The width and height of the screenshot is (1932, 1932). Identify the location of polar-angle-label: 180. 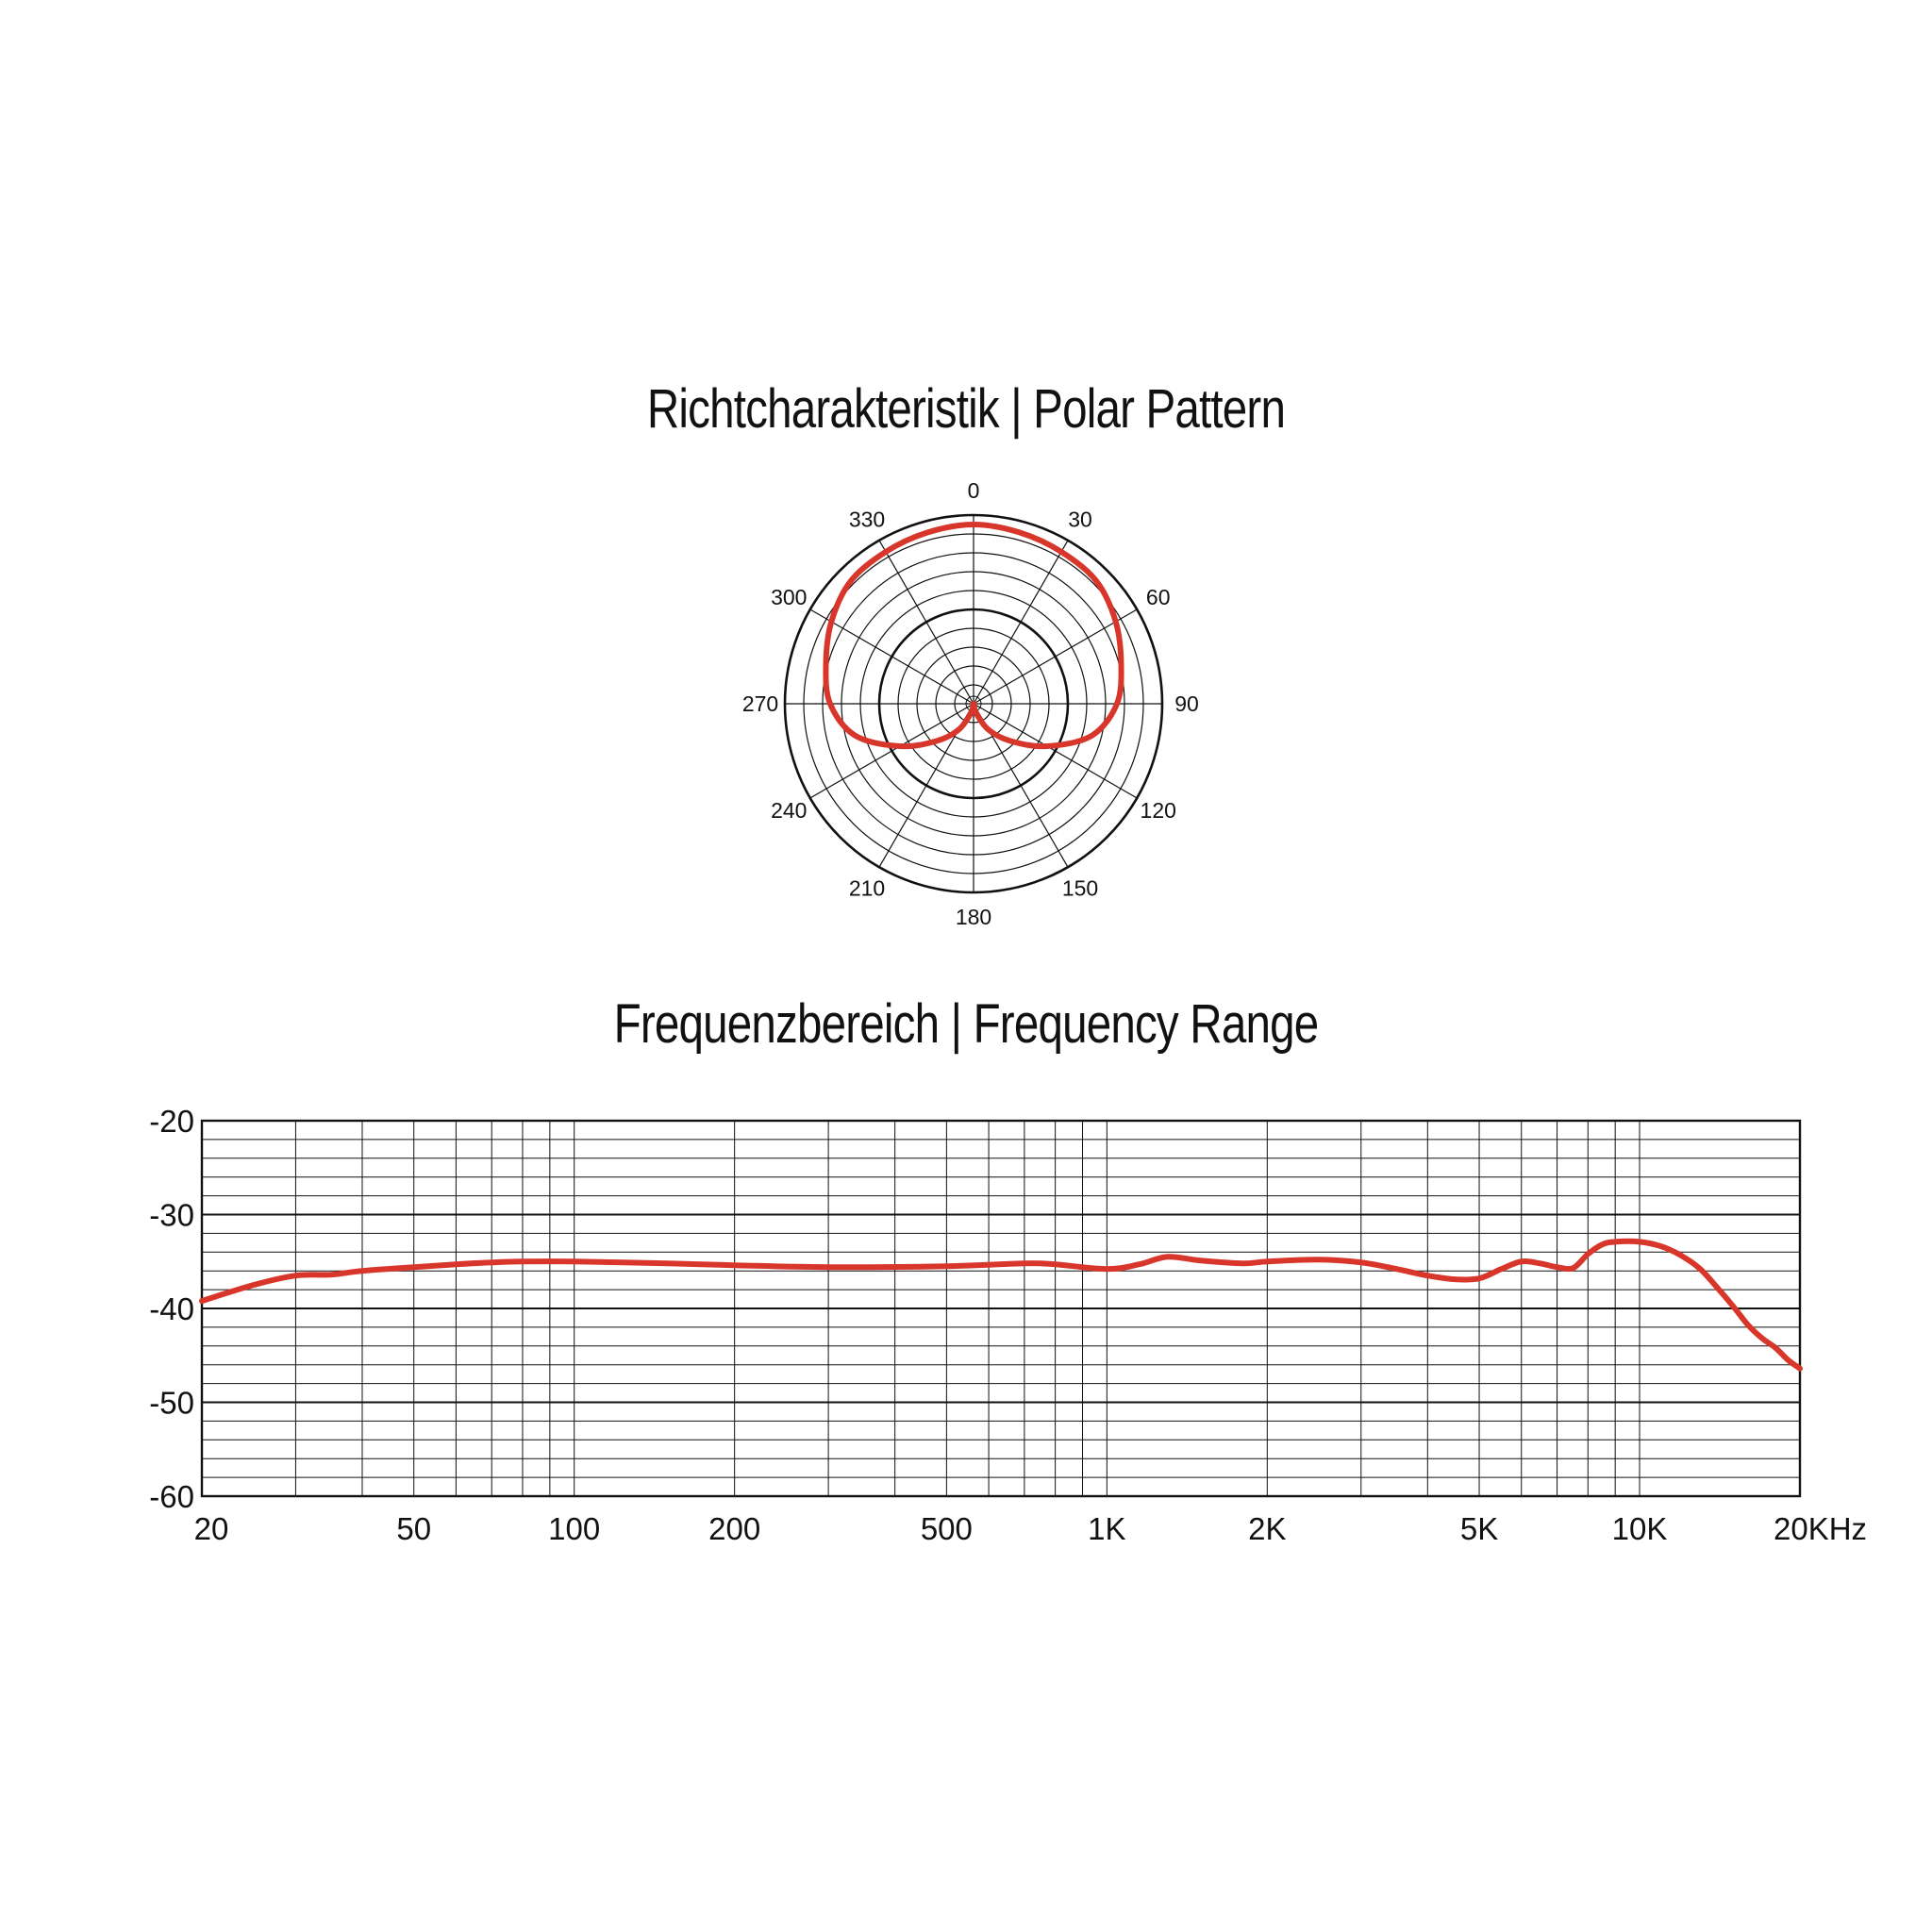
(974, 917).